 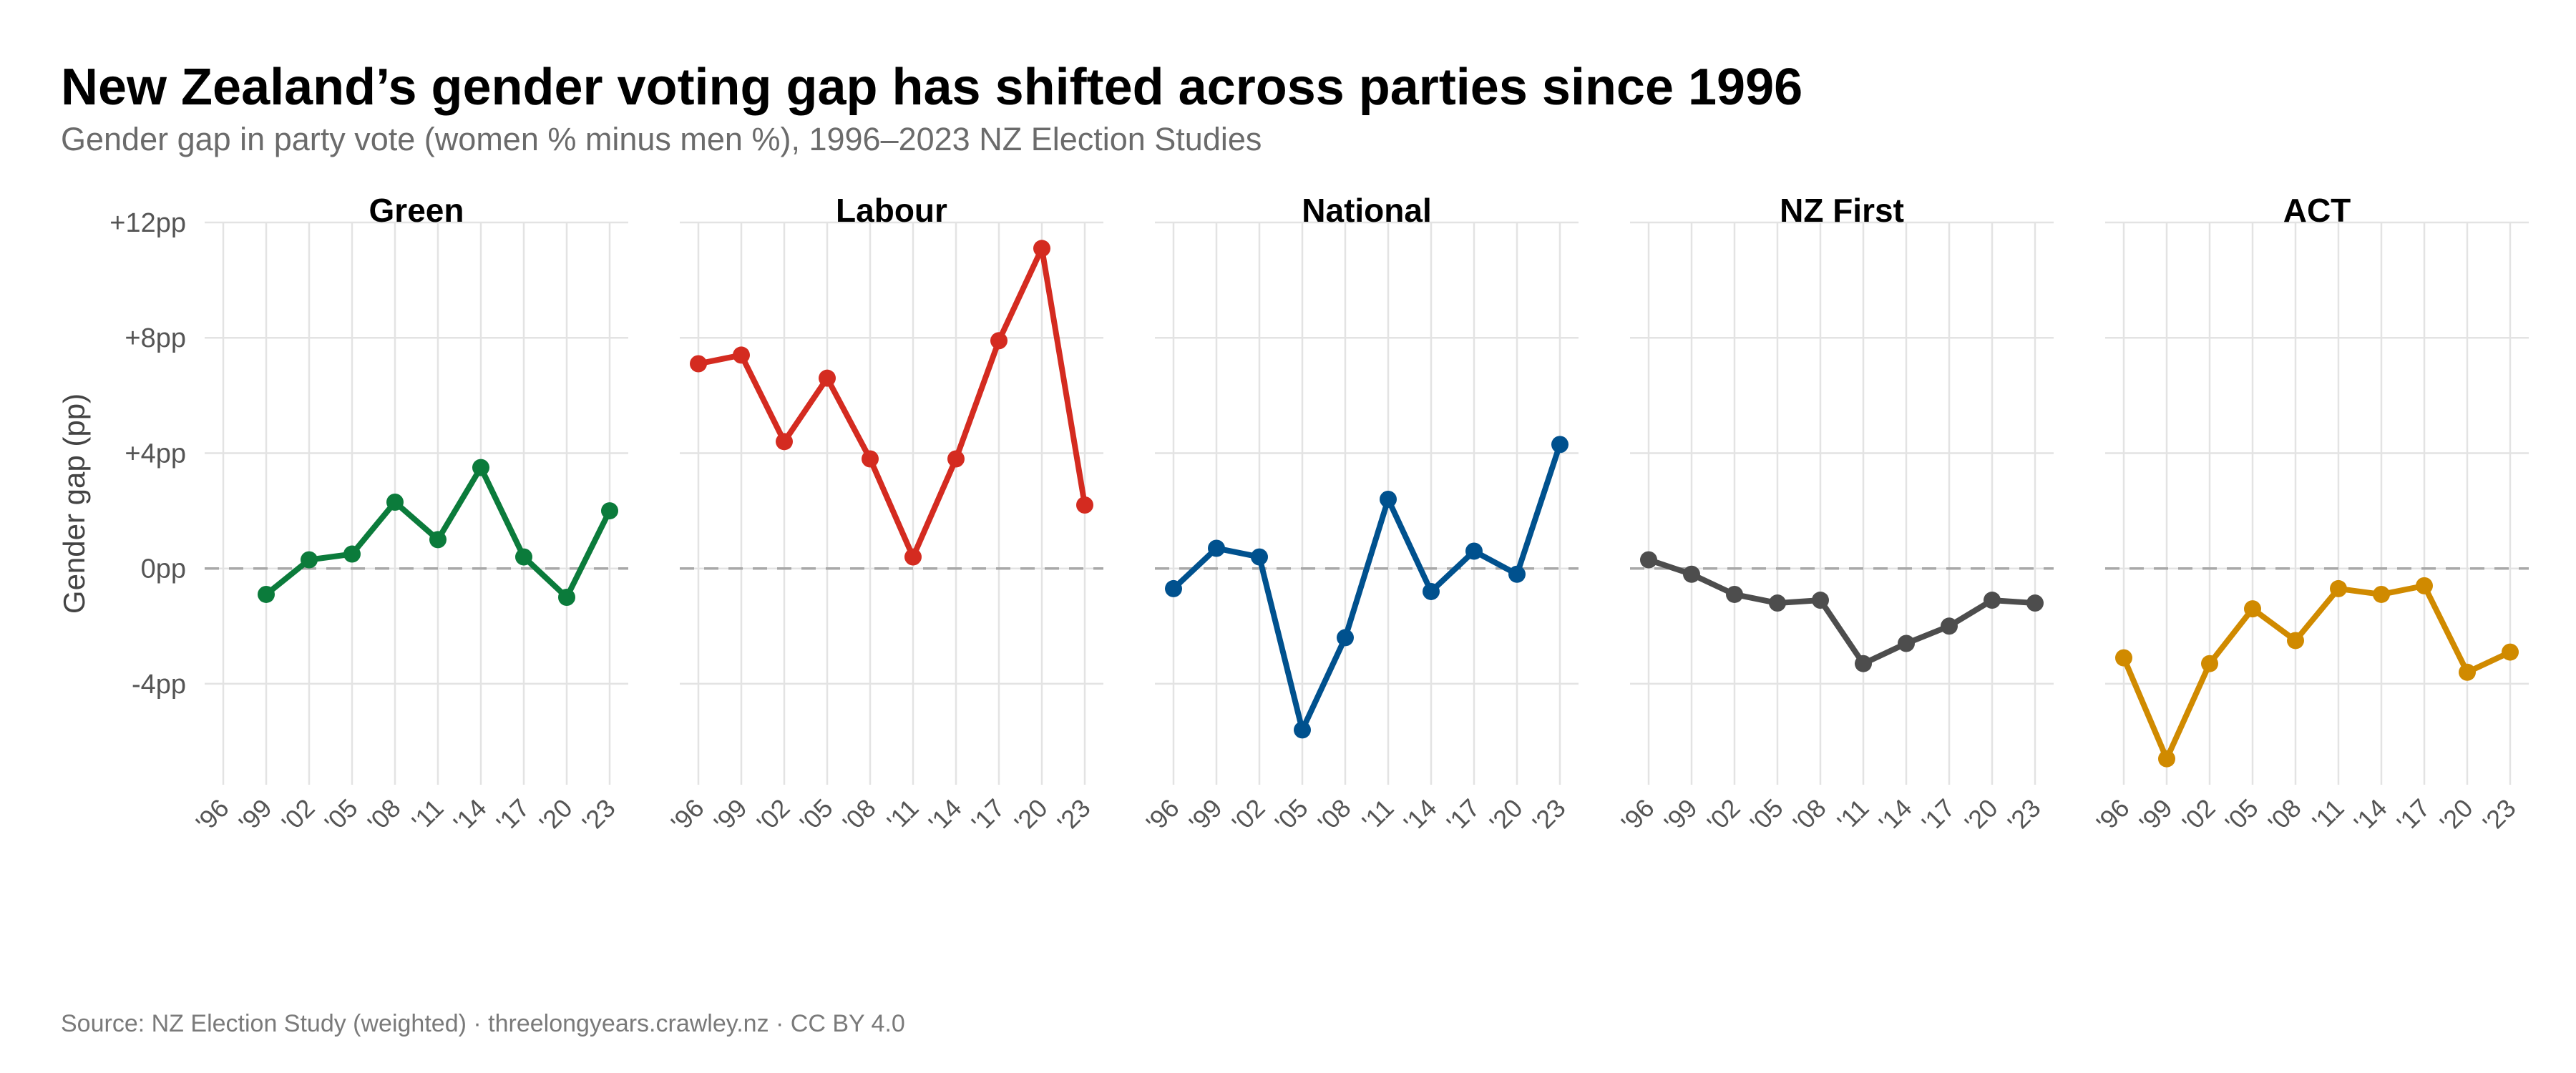 I want to click on y-tick-label: +4pp, so click(x=155, y=453).